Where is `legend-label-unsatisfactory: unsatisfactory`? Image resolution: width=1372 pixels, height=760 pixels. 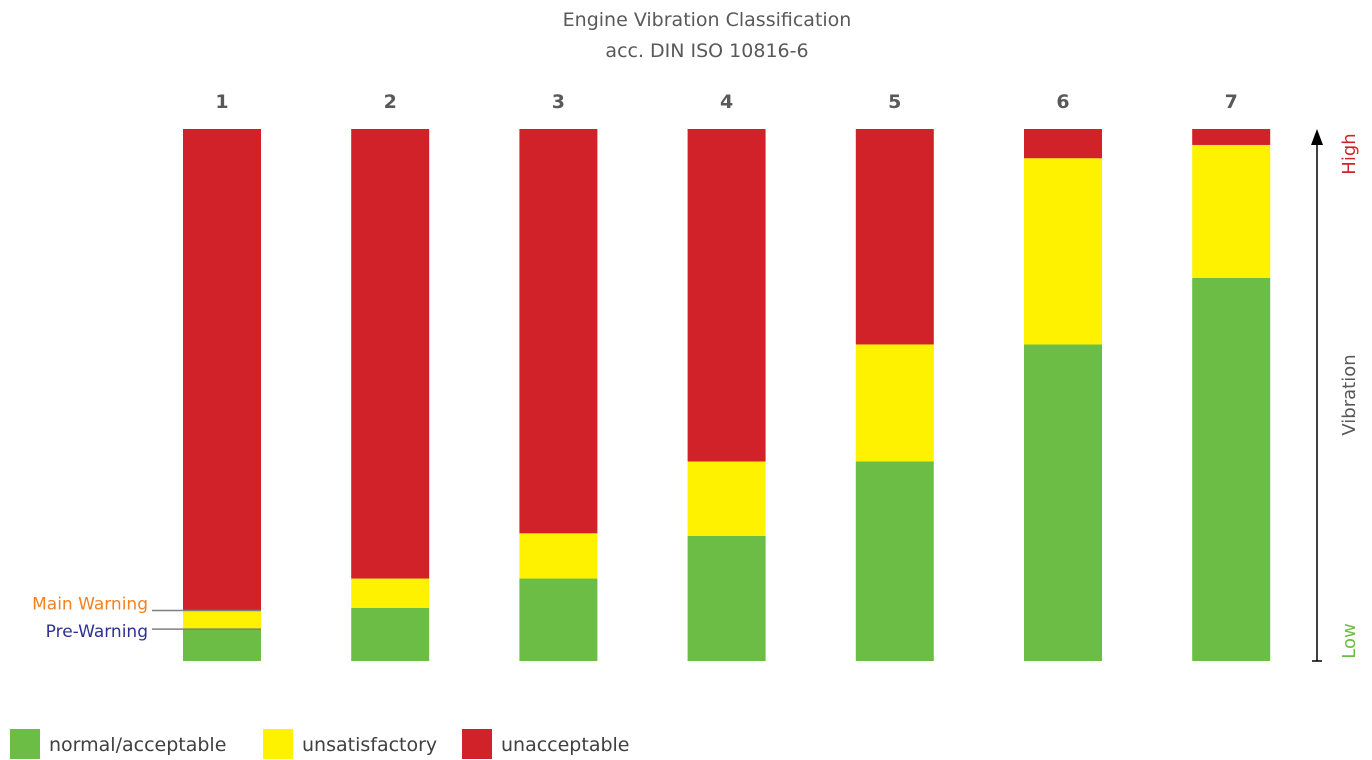
legend-label-unsatisfactory: unsatisfactory is located at coordinates (369, 745).